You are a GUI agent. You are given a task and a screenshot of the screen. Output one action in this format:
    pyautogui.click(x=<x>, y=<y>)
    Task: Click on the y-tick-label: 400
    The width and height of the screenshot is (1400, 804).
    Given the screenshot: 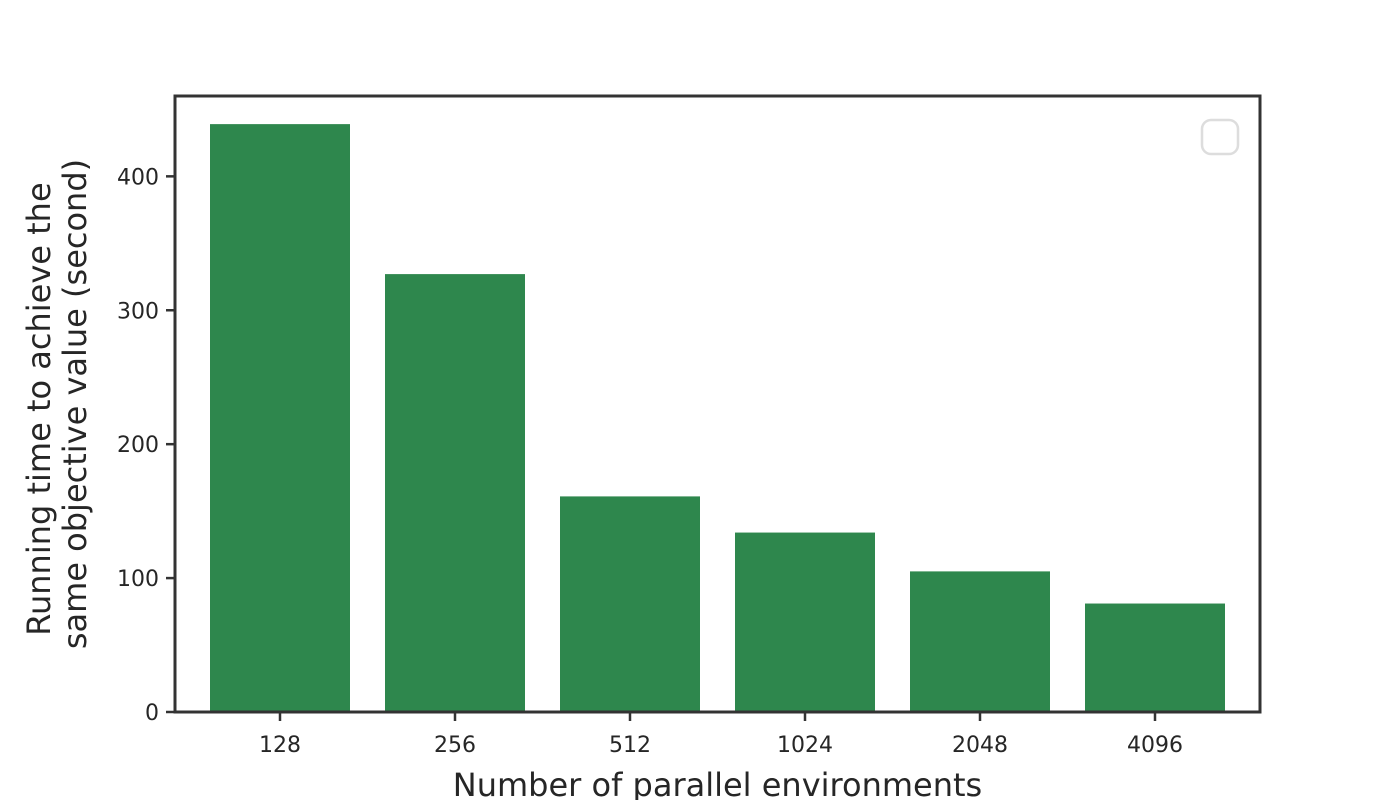 What is the action you would take?
    pyautogui.click(x=138, y=177)
    